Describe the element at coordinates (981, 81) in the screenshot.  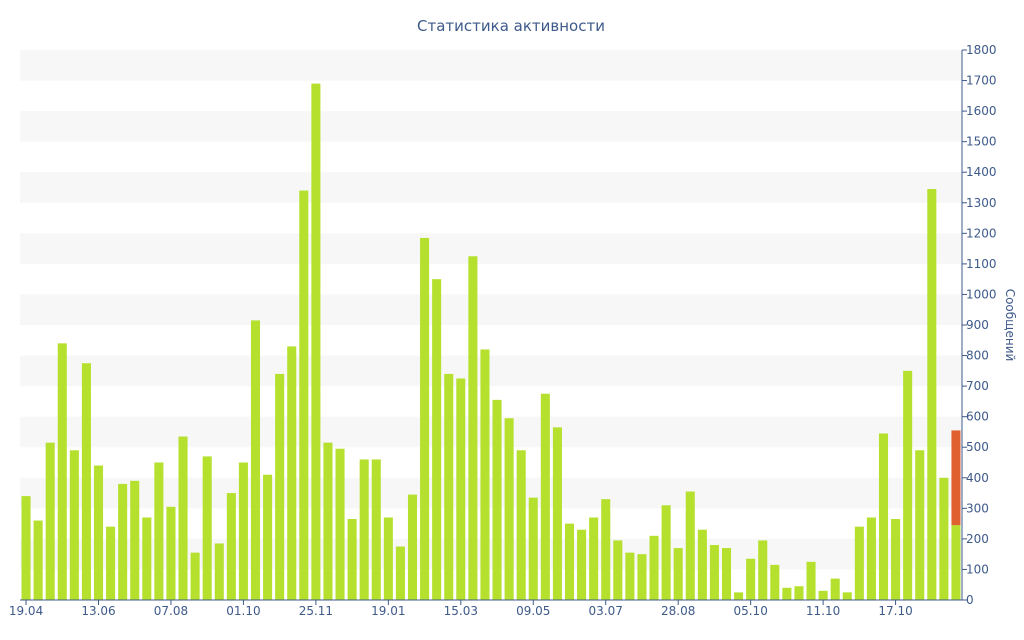
I see `y-tick-label: 1700` at that location.